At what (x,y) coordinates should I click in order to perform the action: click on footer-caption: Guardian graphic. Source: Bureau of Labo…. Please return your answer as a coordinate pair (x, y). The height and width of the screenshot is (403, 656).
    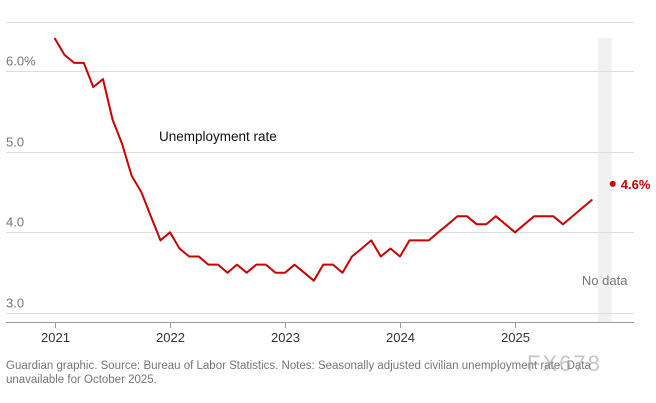
    Looking at the image, I should click on (298, 373).